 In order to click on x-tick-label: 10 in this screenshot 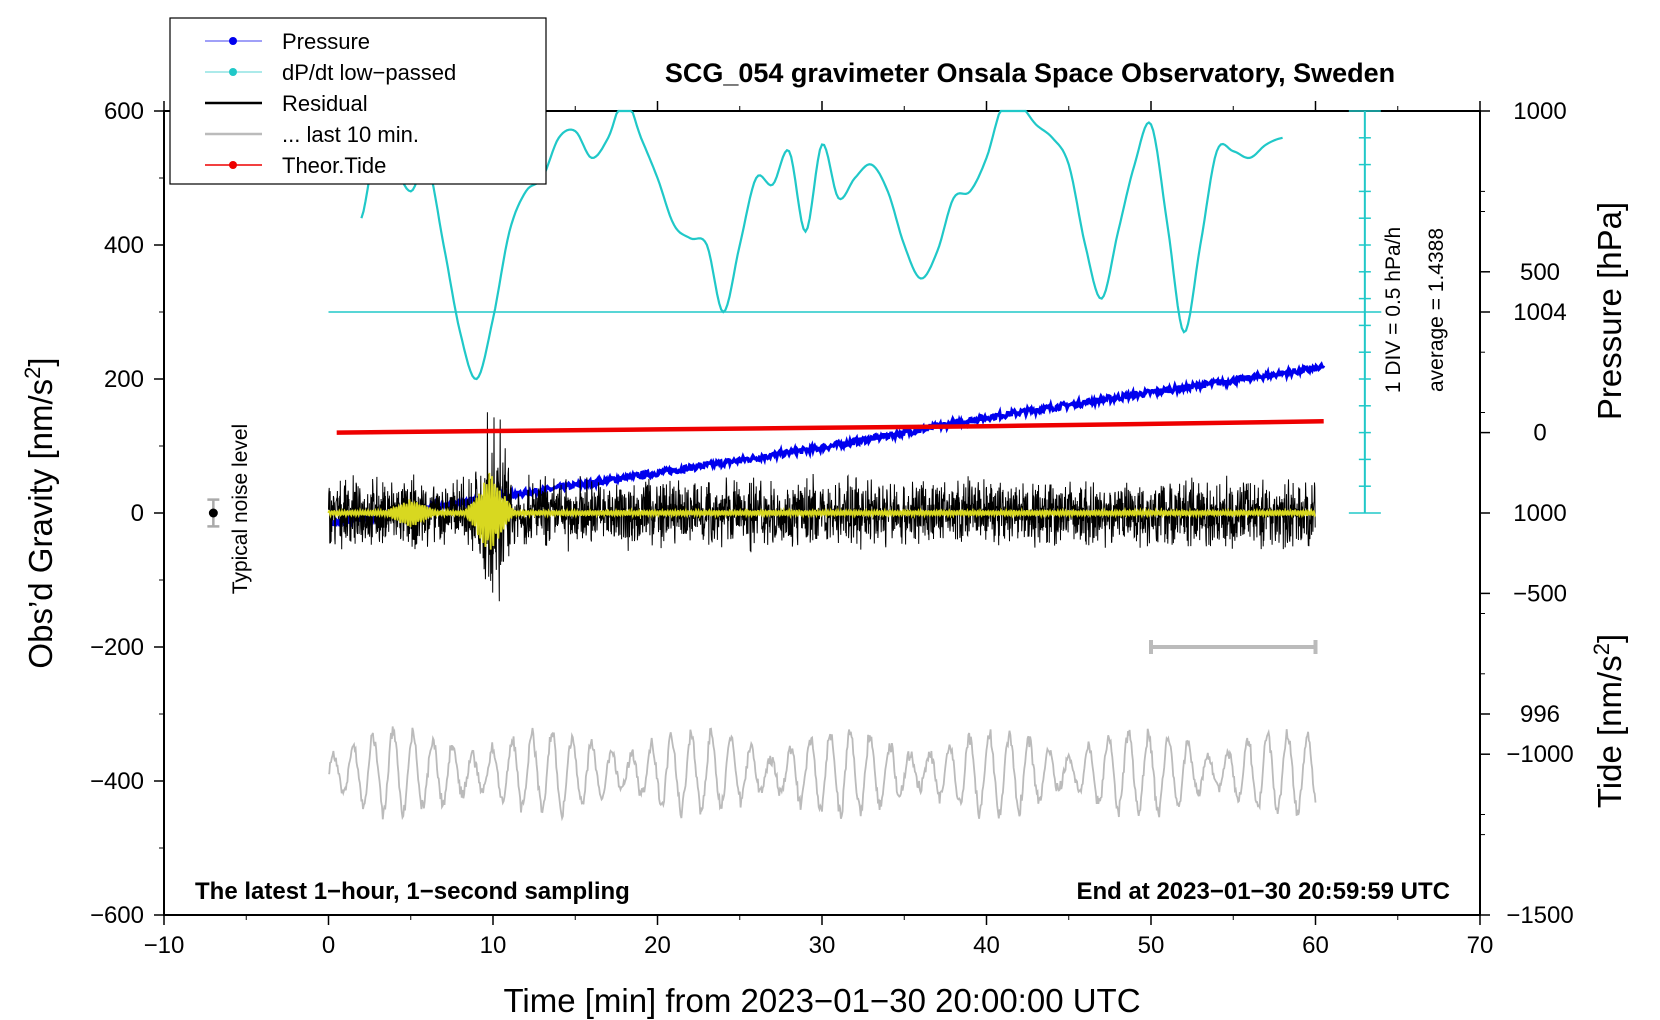, I will do `click(493, 945)`.